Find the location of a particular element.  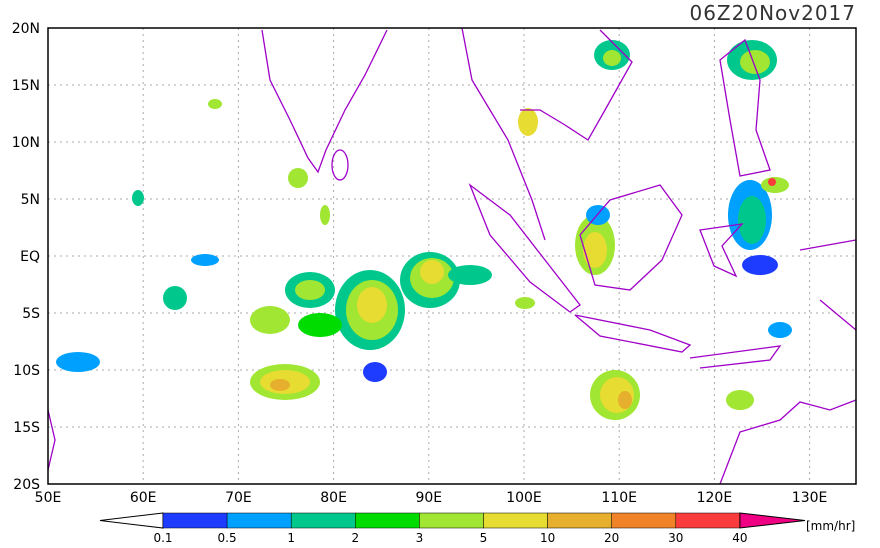

lat-label: 10S is located at coordinates (26, 371).